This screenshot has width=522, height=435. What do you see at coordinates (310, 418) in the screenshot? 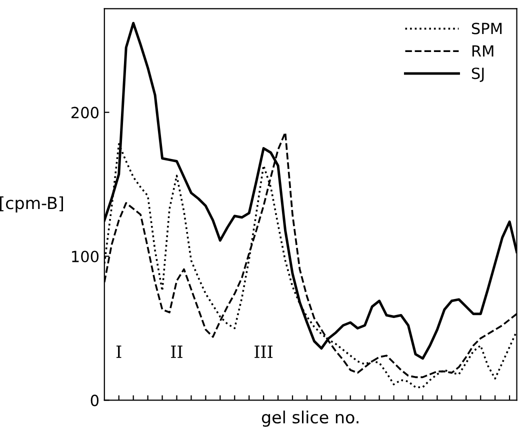
I see `x-axis-title: gel slice no.` at bounding box center [310, 418].